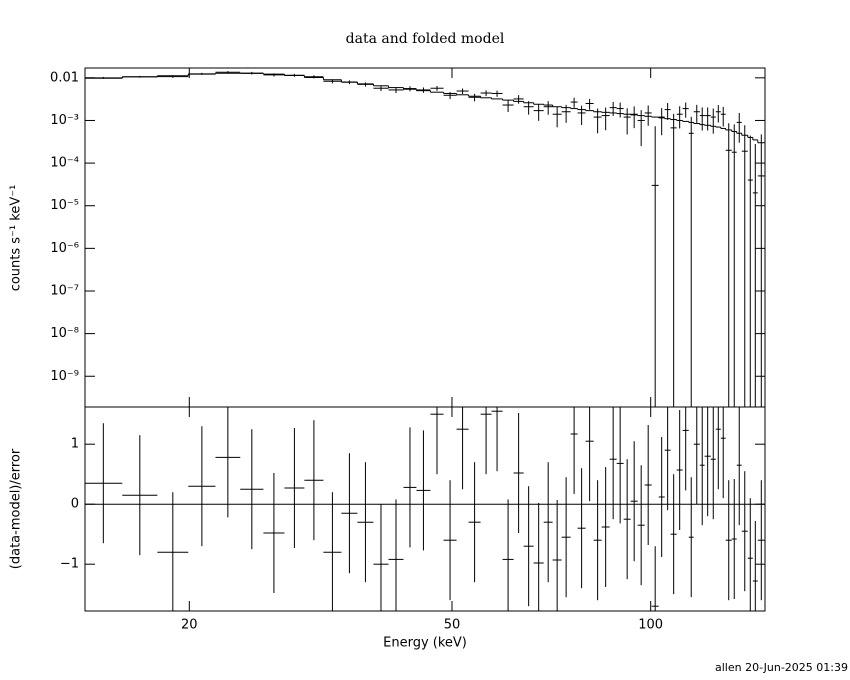  What do you see at coordinates (16, 238) in the screenshot?
I see `y-axis-label: counts s⁻¹ keV⁻¹` at bounding box center [16, 238].